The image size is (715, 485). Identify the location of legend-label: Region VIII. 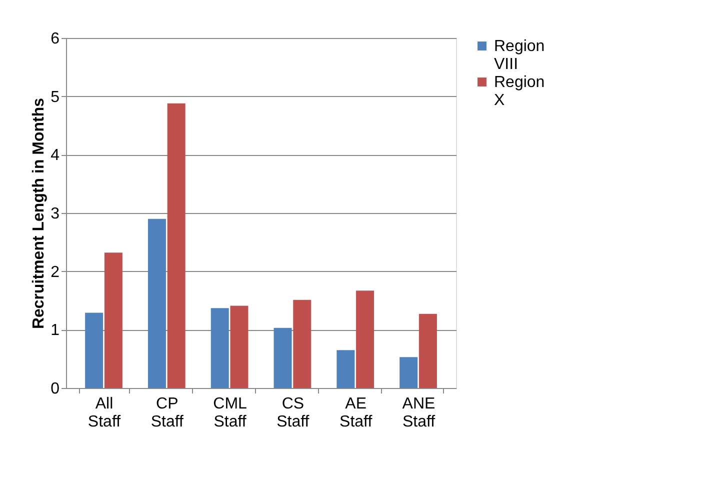
(519, 55).